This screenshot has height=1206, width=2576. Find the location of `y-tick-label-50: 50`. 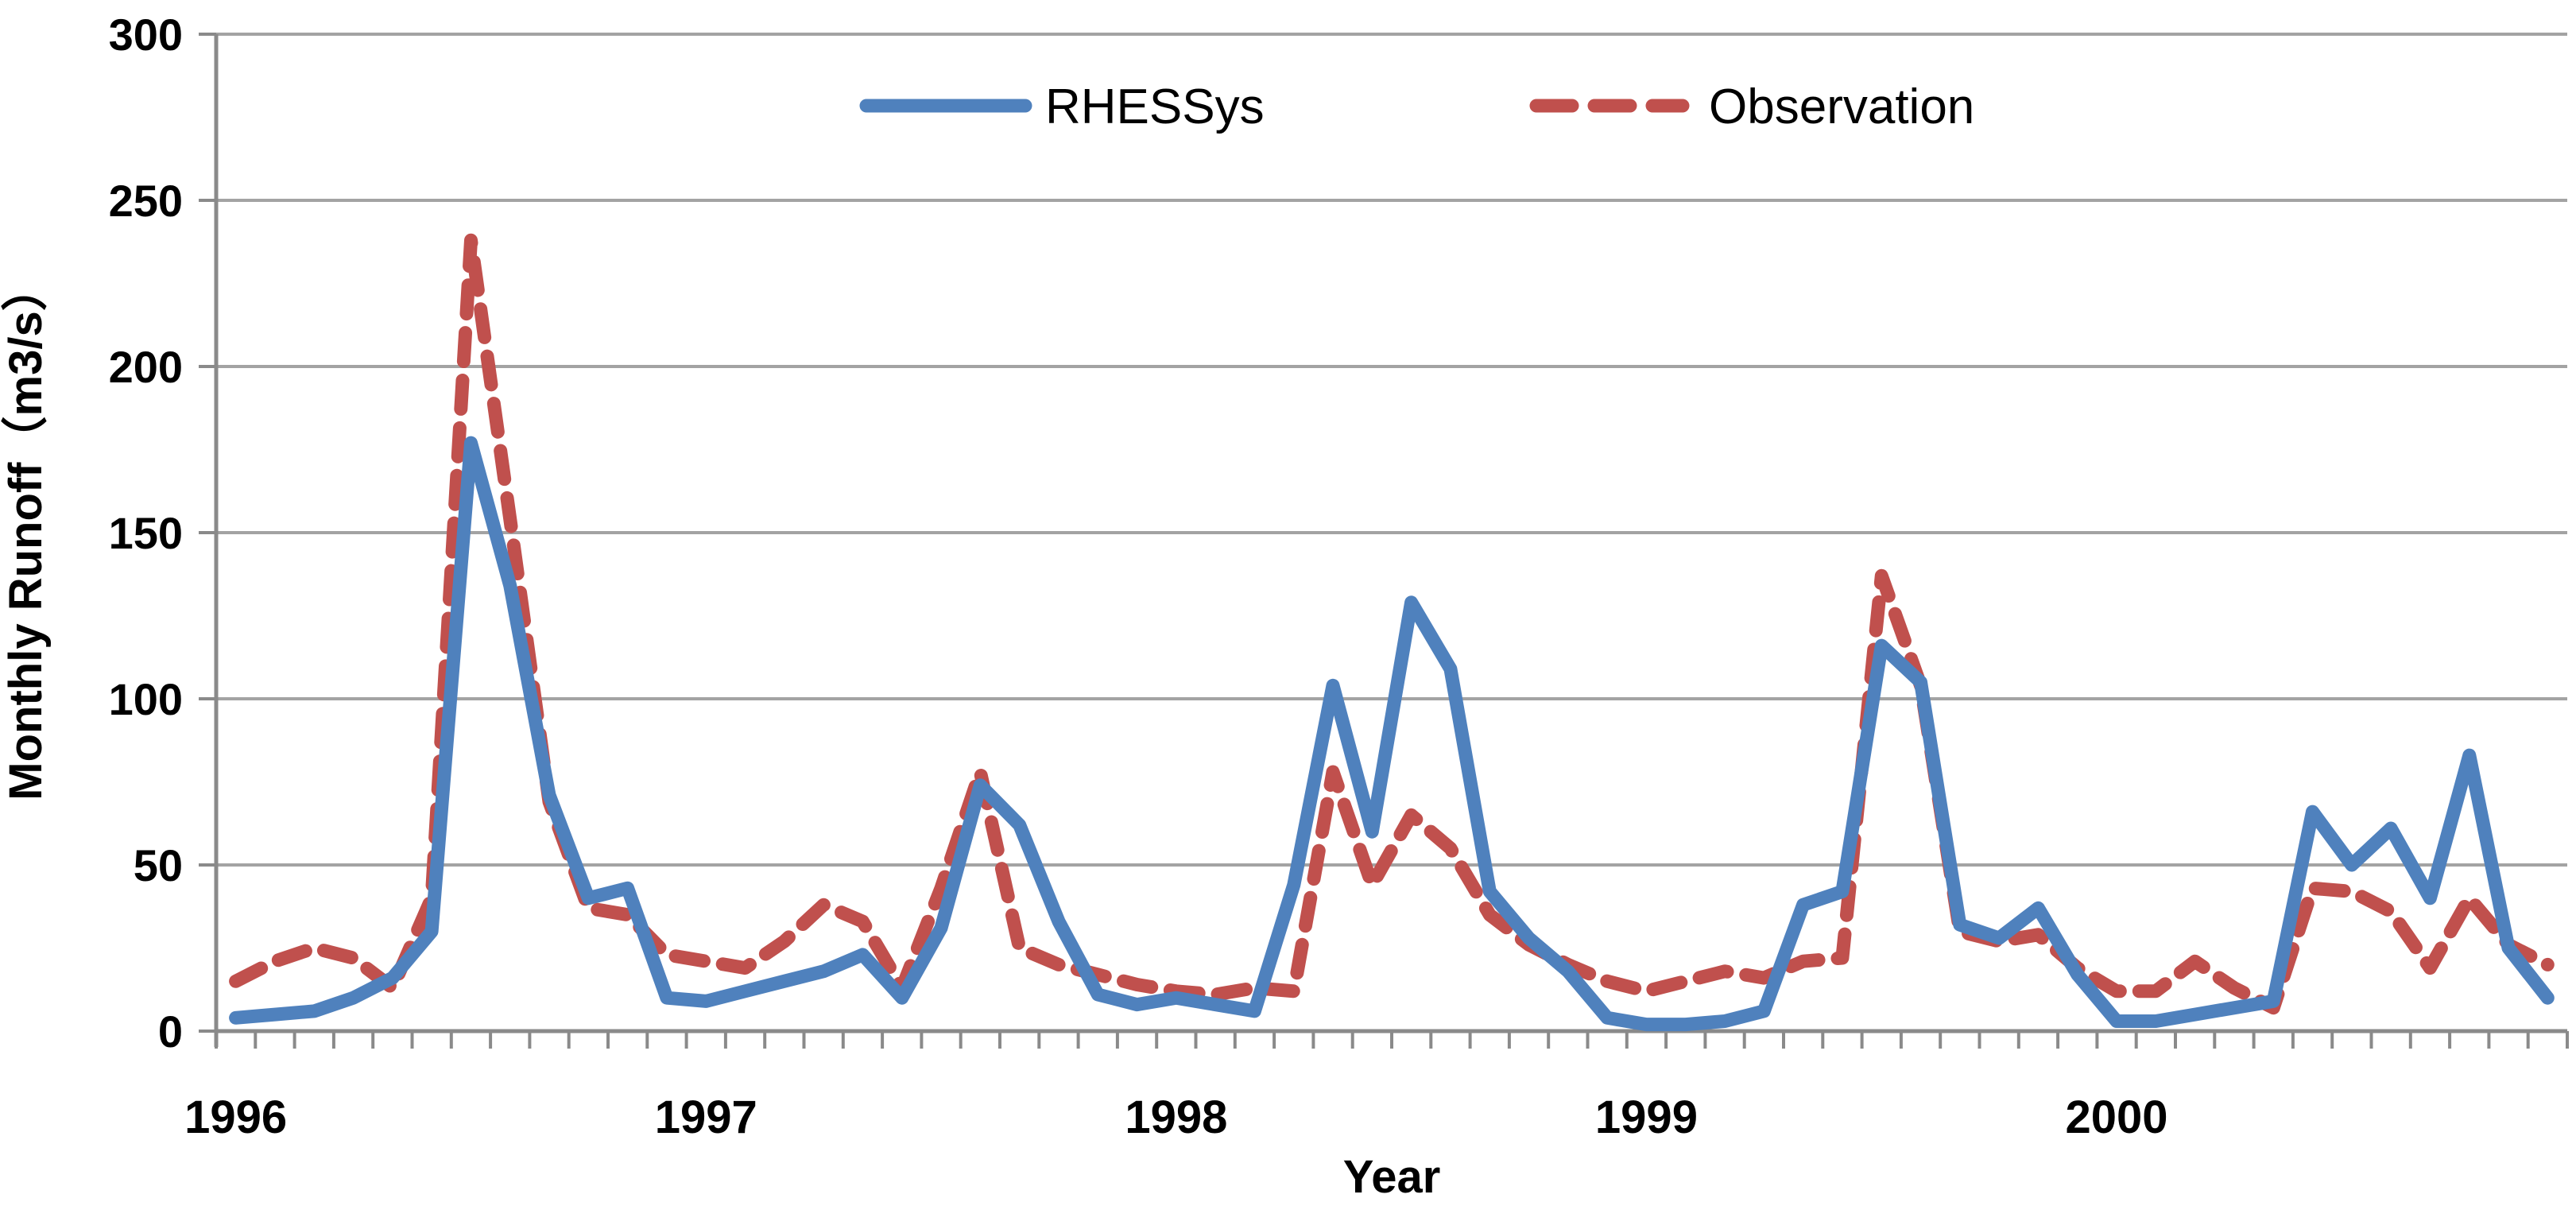

y-tick-label-50: 50 is located at coordinates (158, 865).